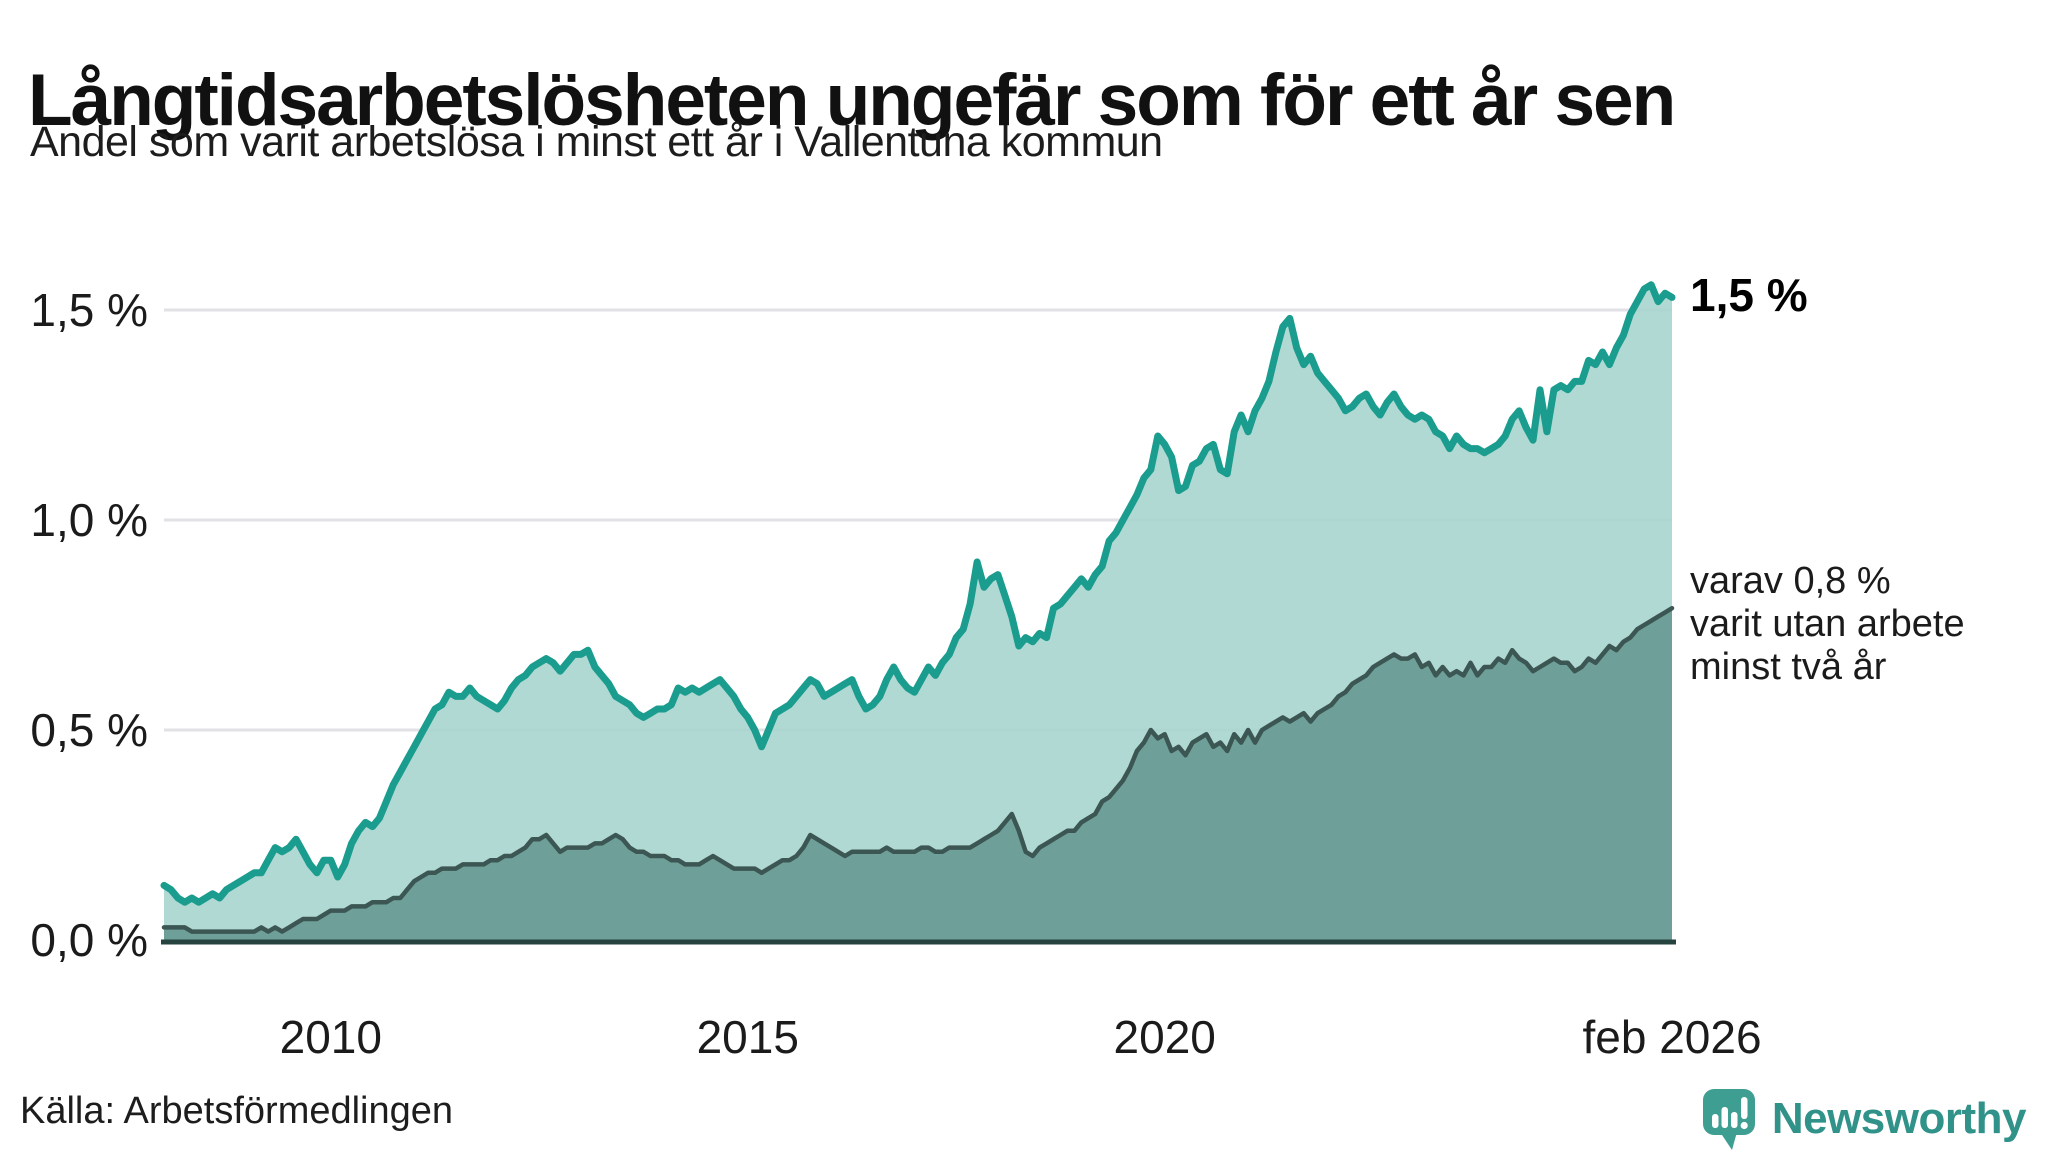 The width and height of the screenshot is (2048, 1152). I want to click on y-axis-tick-label: 1,5 %, so click(89, 310).